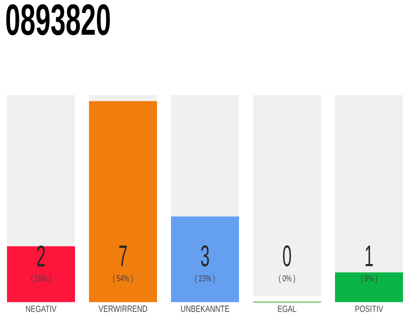 Image resolution: width=410 pixels, height=320 pixels. What do you see at coordinates (287, 279) in the screenshot?
I see `data-label: ( 0% )` at bounding box center [287, 279].